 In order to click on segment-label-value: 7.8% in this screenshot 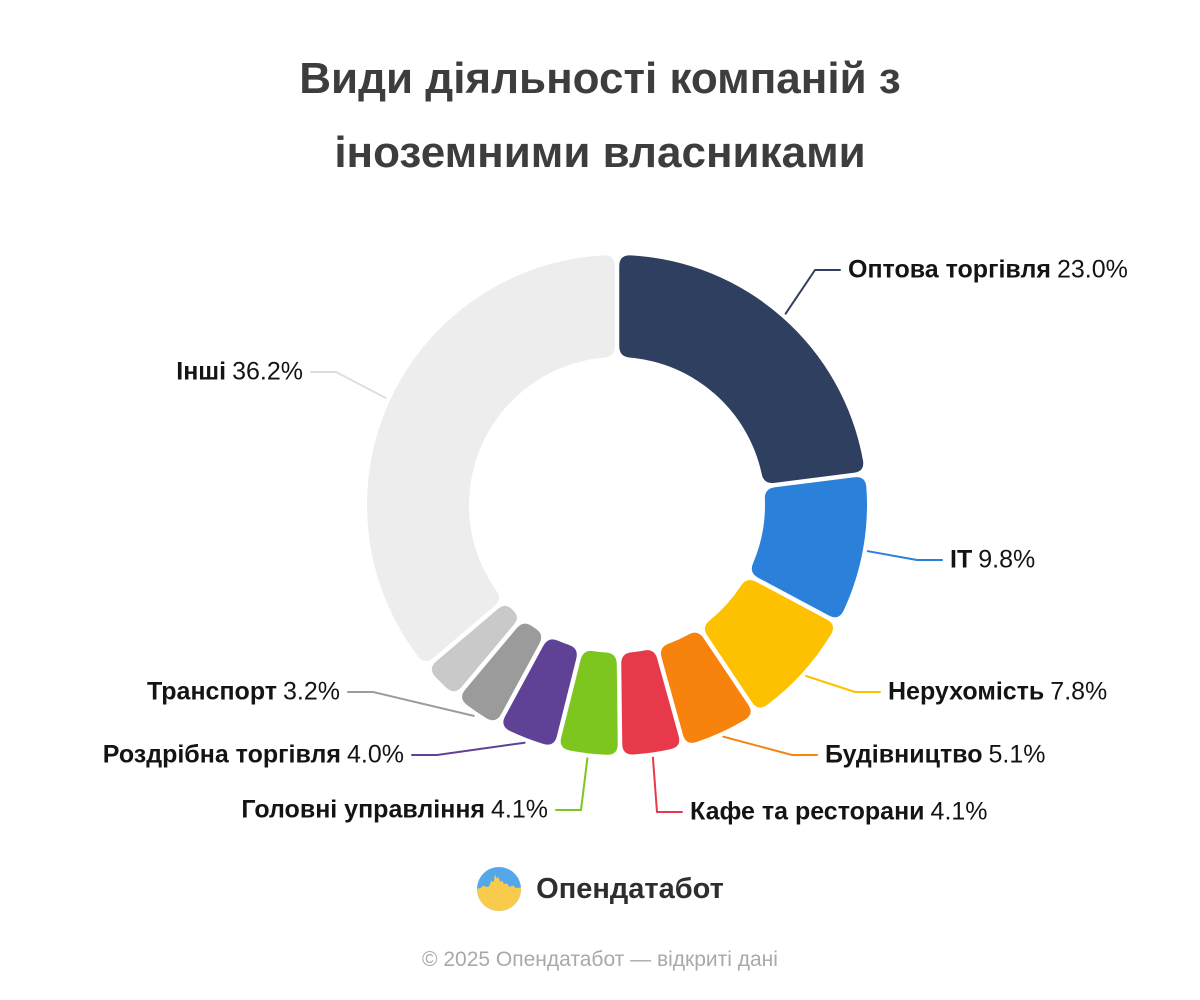, I will do `click(1079, 691)`.